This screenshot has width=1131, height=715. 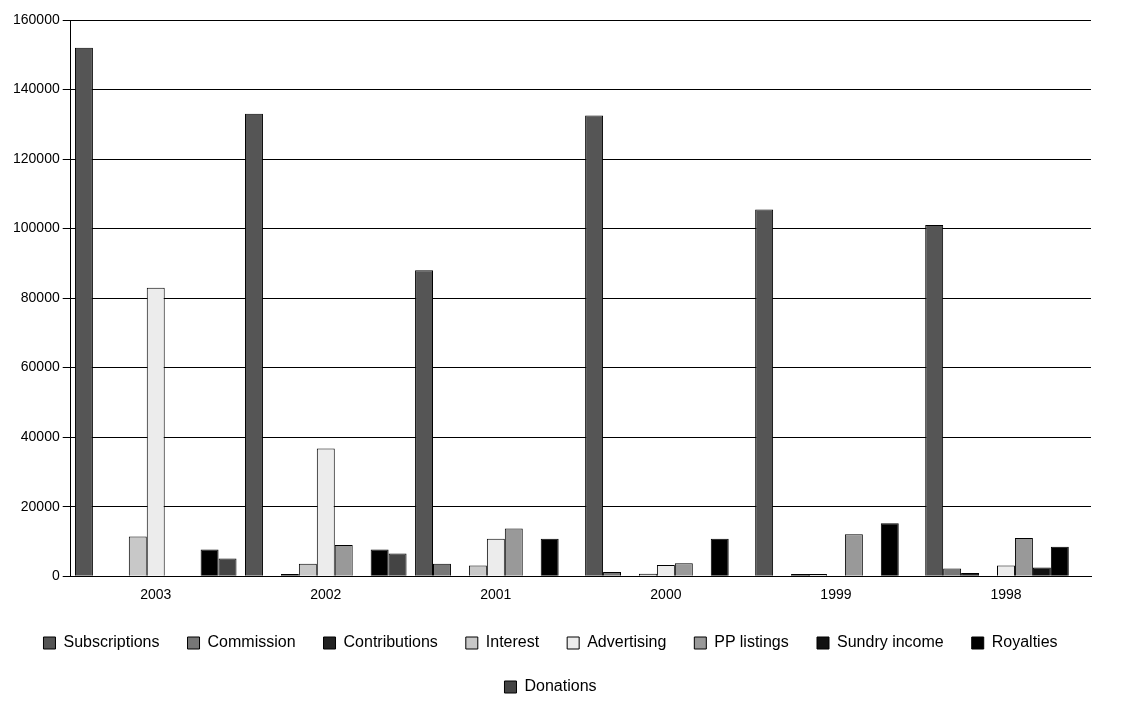 What do you see at coordinates (40, 505) in the screenshot?
I see `y-tick-label: 20000` at bounding box center [40, 505].